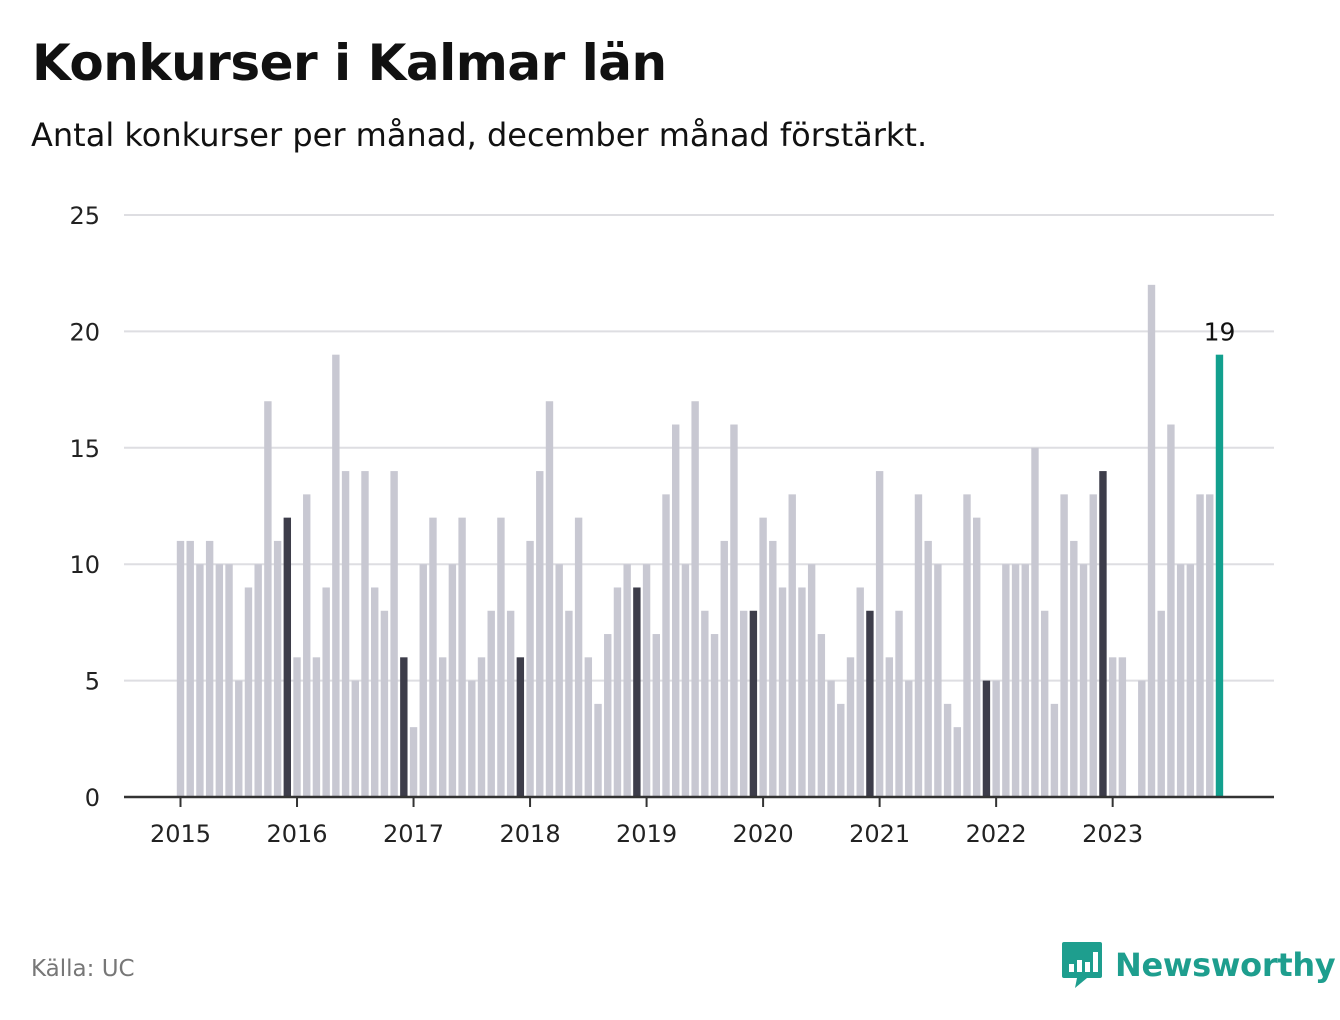 The height and width of the screenshot is (1020, 1340). I want to click on chart-title: Konkurser i Kalmar län, so click(349, 63).